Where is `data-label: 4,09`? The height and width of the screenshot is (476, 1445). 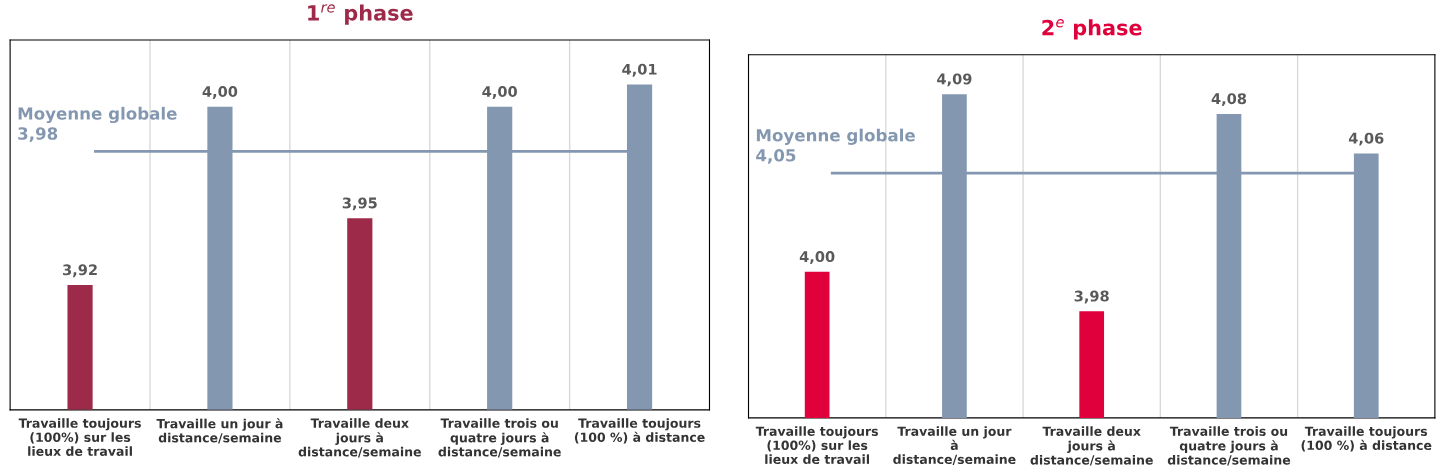 data-label: 4,09 is located at coordinates (954, 80).